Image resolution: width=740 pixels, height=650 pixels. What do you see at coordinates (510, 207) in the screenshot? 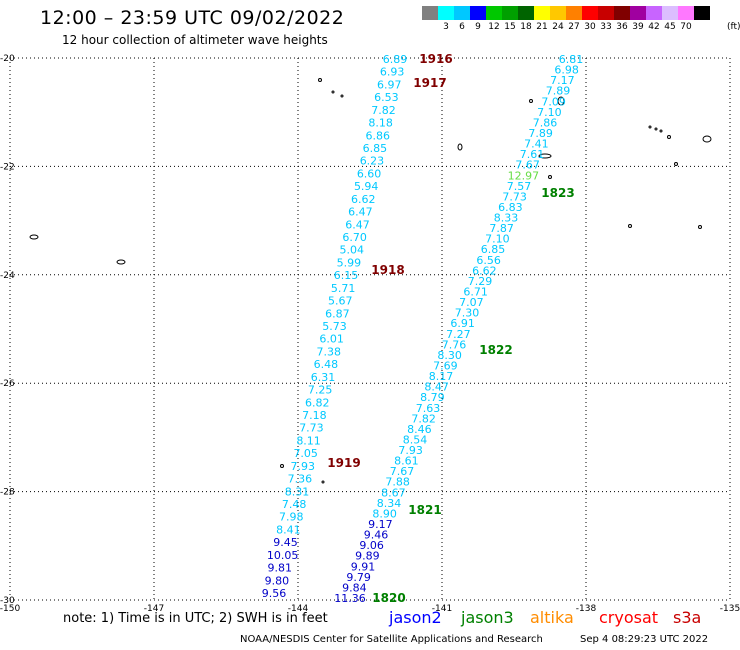
I see `track-b-value: 6.83` at bounding box center [510, 207].